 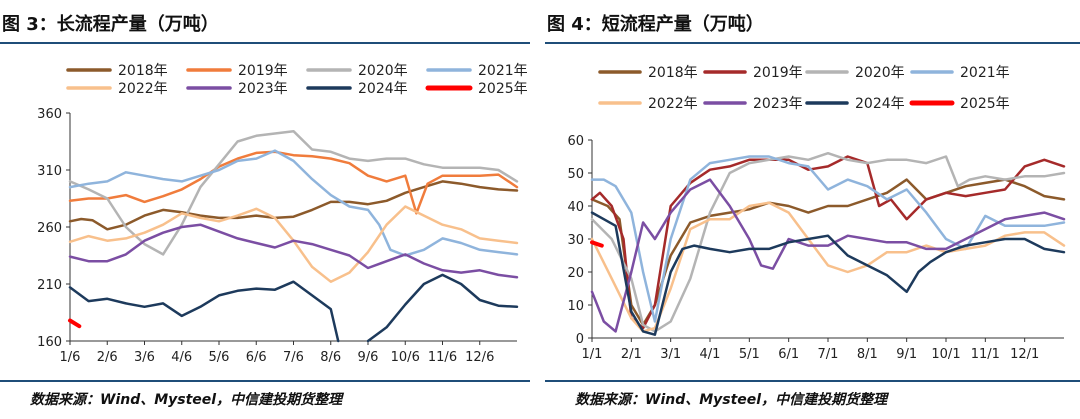 I want to click on x-tick-label: 2/6, so click(x=107, y=357).